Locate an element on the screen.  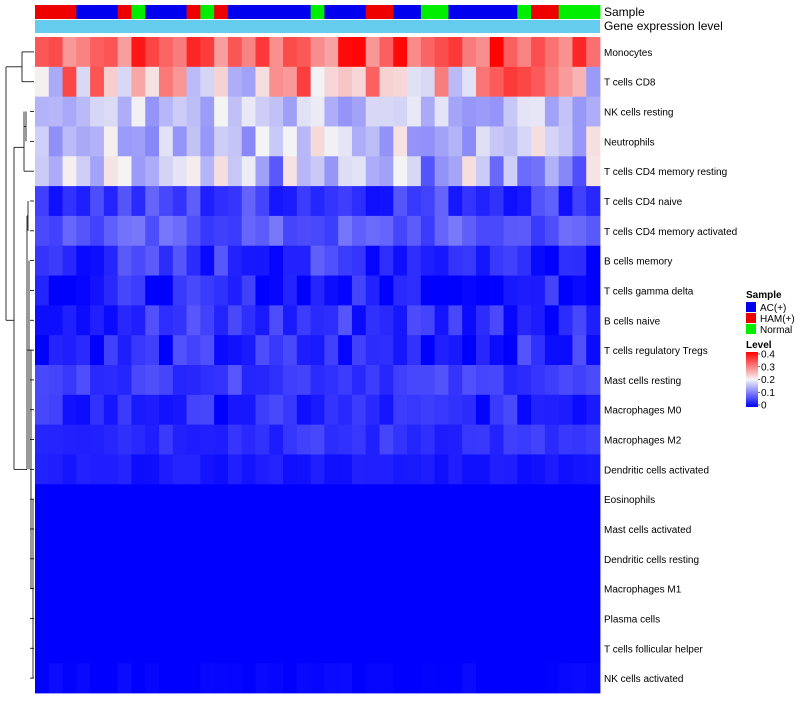
row-label: T cells CD4 naive is located at coordinates (643, 202).